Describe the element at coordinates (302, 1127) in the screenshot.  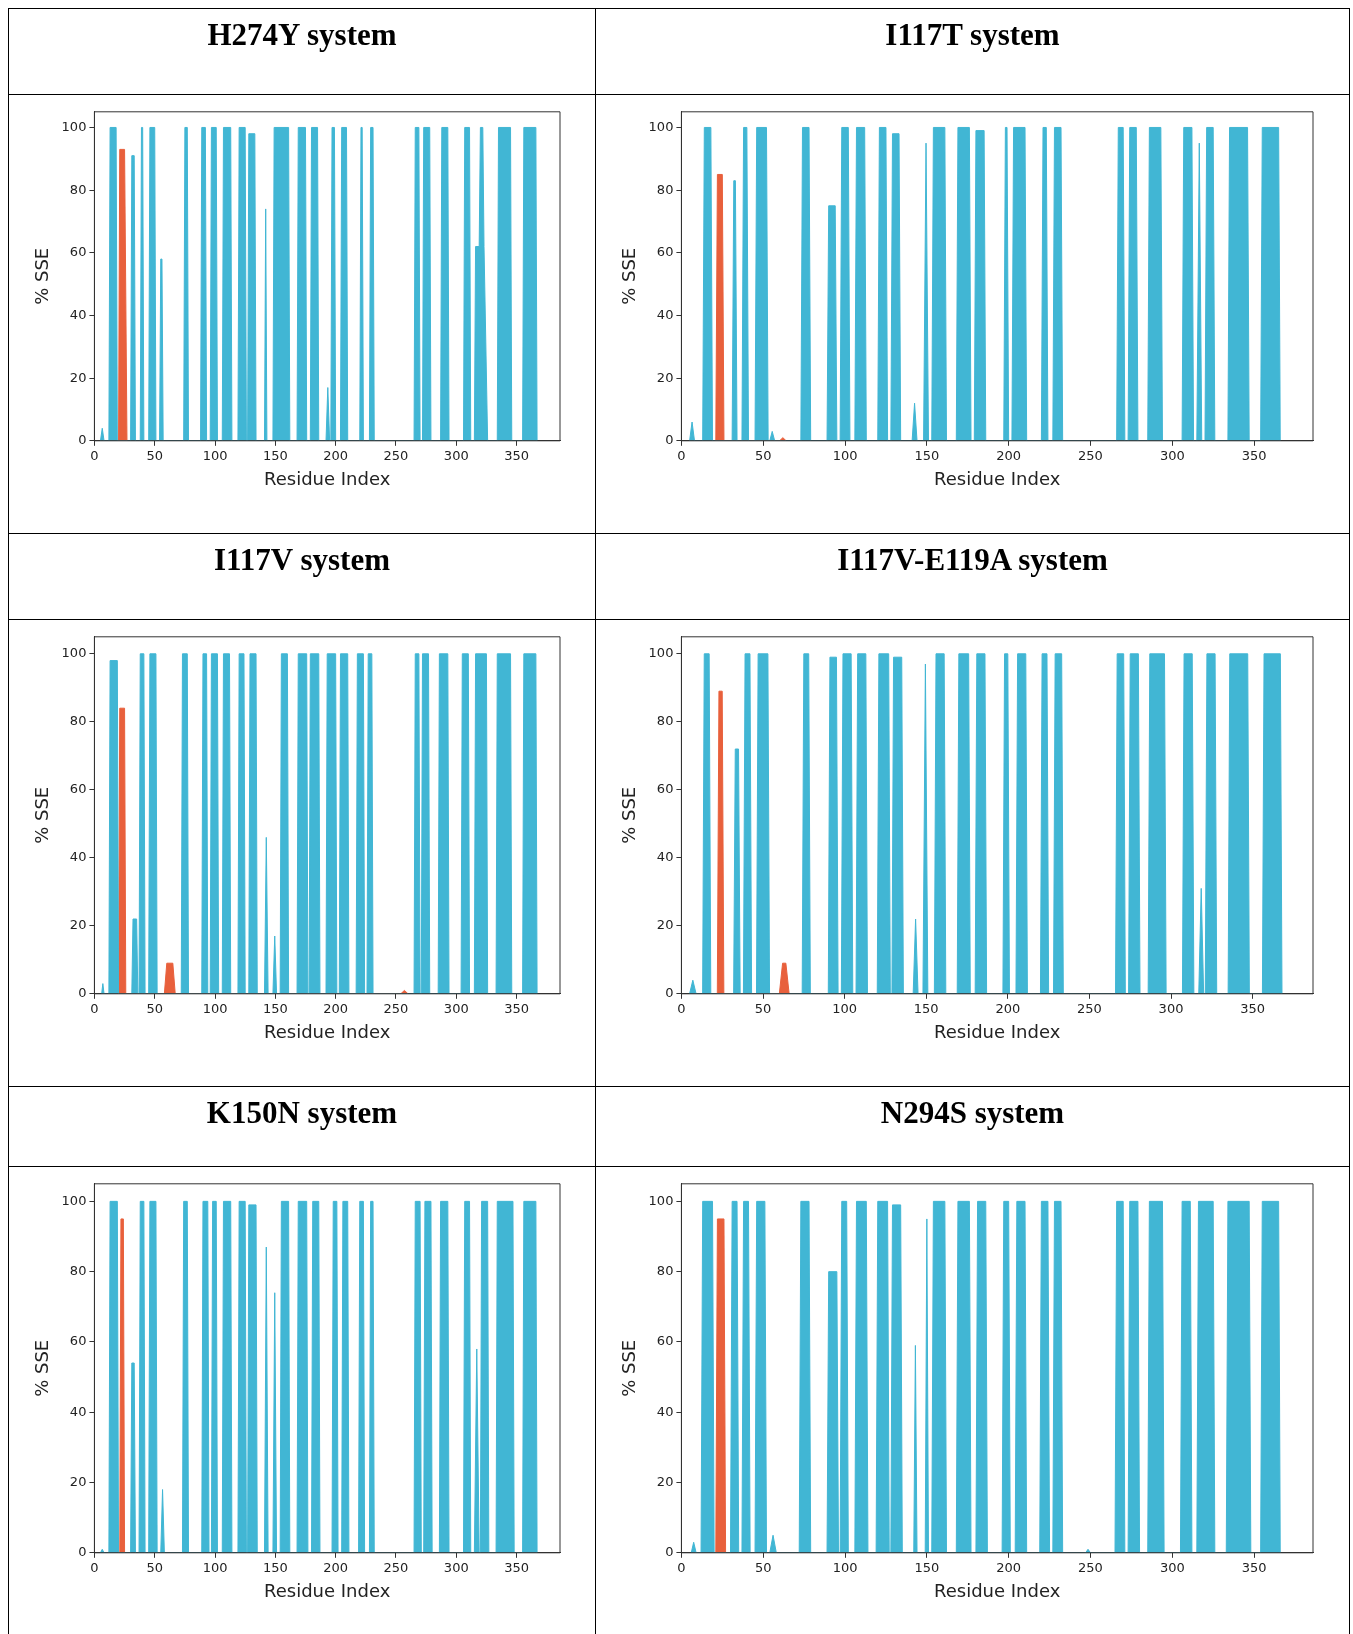
I see `chart-title: K150N system` at that location.